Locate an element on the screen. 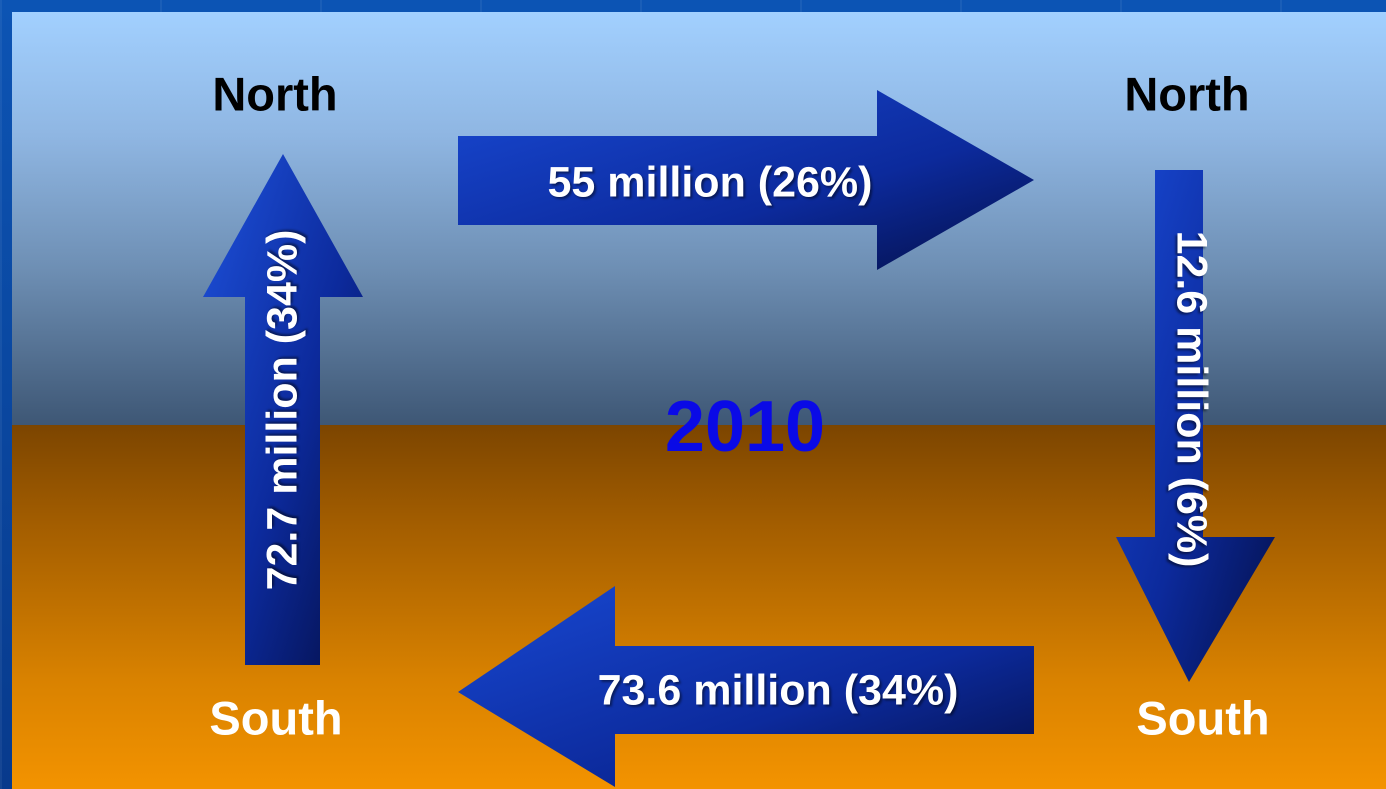 Image resolution: width=1386 pixels, height=789 pixels. north-label-right: North is located at coordinates (1187, 94).